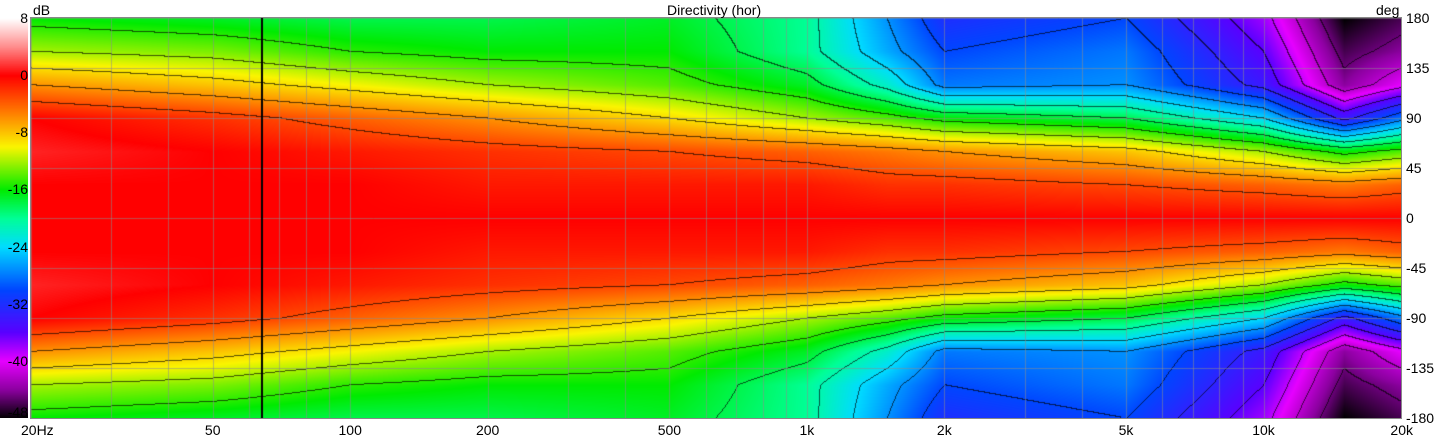 The image size is (1442, 438). What do you see at coordinates (17, 189) in the screenshot?
I see `colorbar-tick-label: -16` at bounding box center [17, 189].